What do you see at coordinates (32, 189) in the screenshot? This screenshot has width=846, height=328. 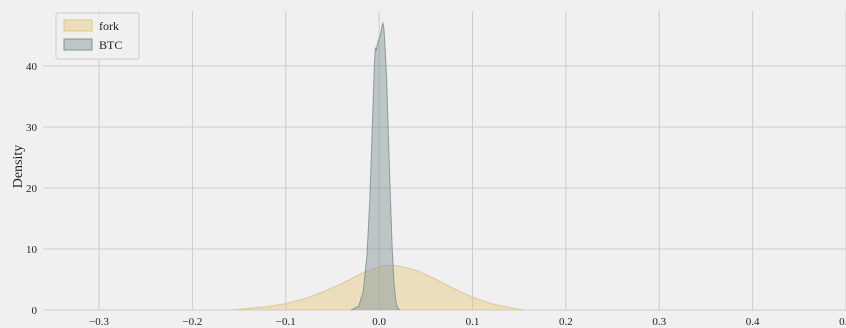 I see `y-tick-label: 20` at bounding box center [32, 189].